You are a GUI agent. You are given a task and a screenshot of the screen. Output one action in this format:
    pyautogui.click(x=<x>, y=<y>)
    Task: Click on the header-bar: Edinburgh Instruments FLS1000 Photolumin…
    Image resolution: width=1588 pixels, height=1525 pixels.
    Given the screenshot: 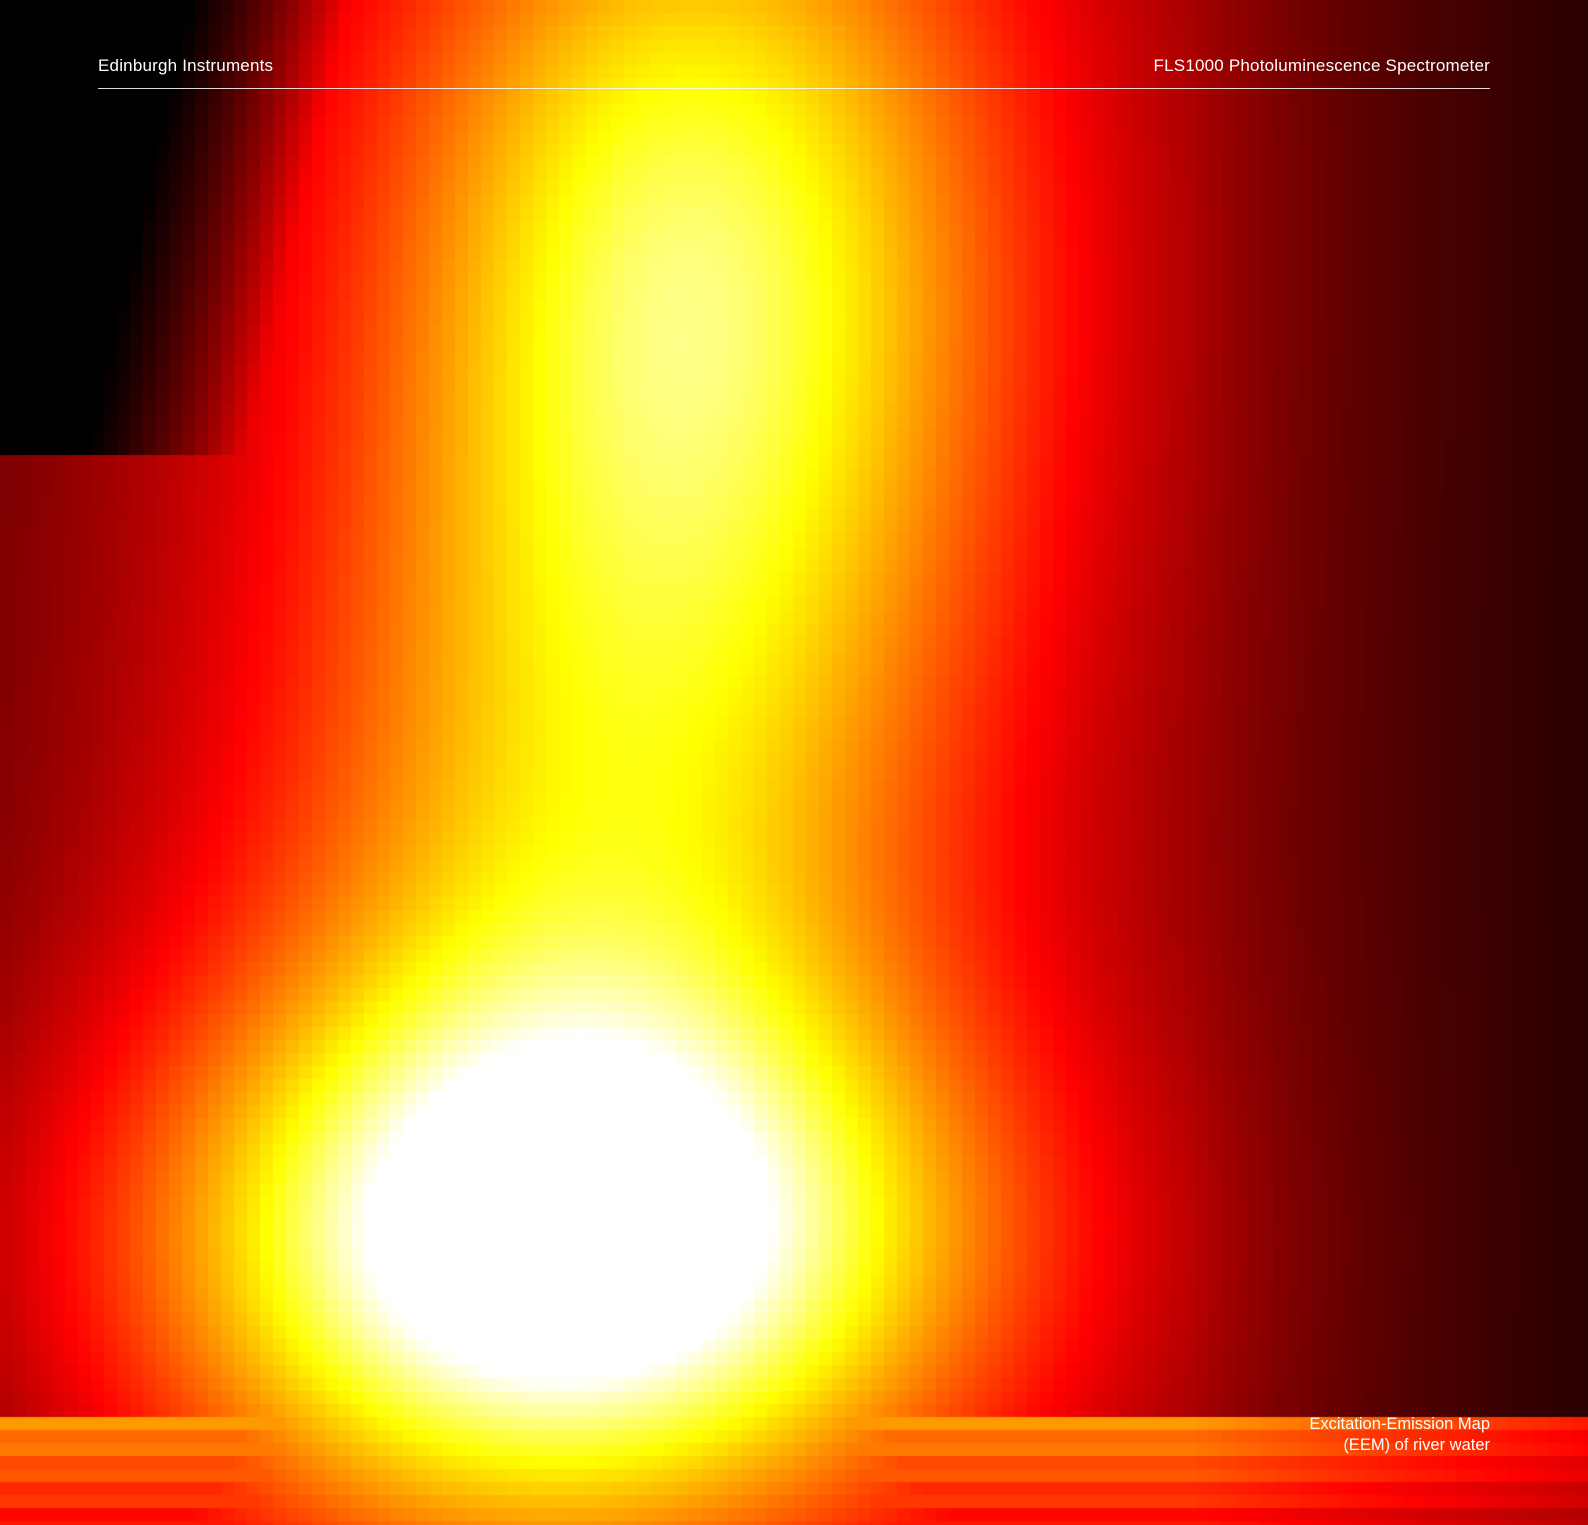 What is the action you would take?
    pyautogui.click(x=794, y=71)
    